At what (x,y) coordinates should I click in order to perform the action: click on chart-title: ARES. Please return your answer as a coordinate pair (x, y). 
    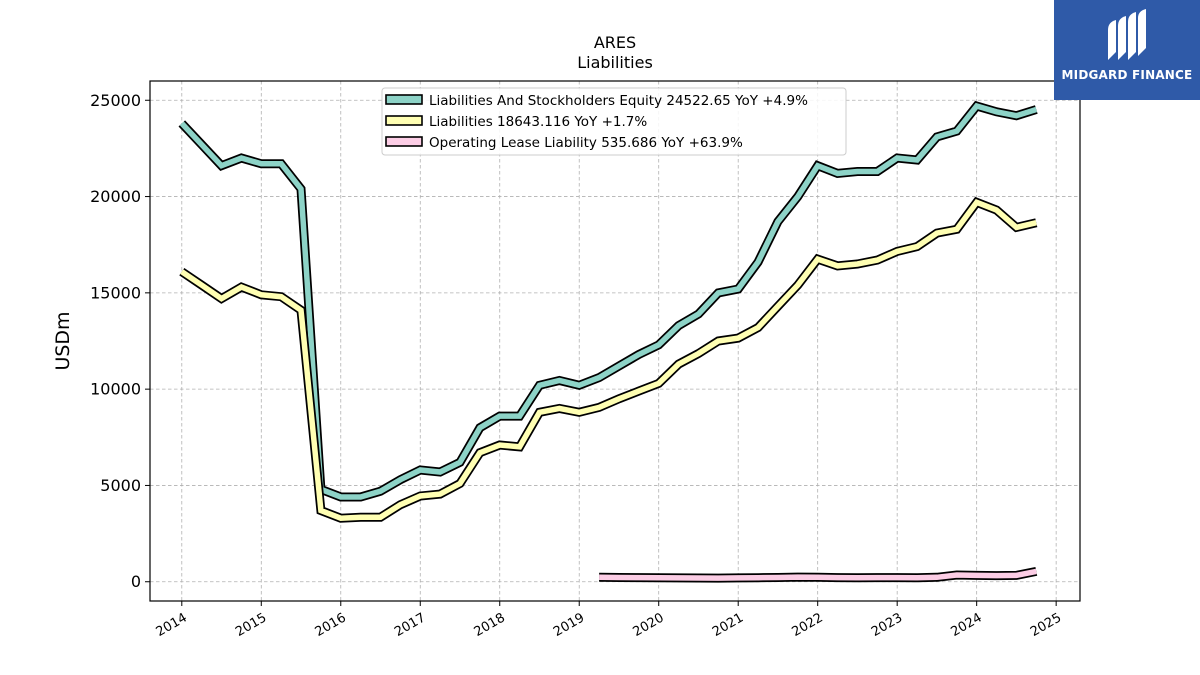
    Looking at the image, I should click on (615, 42).